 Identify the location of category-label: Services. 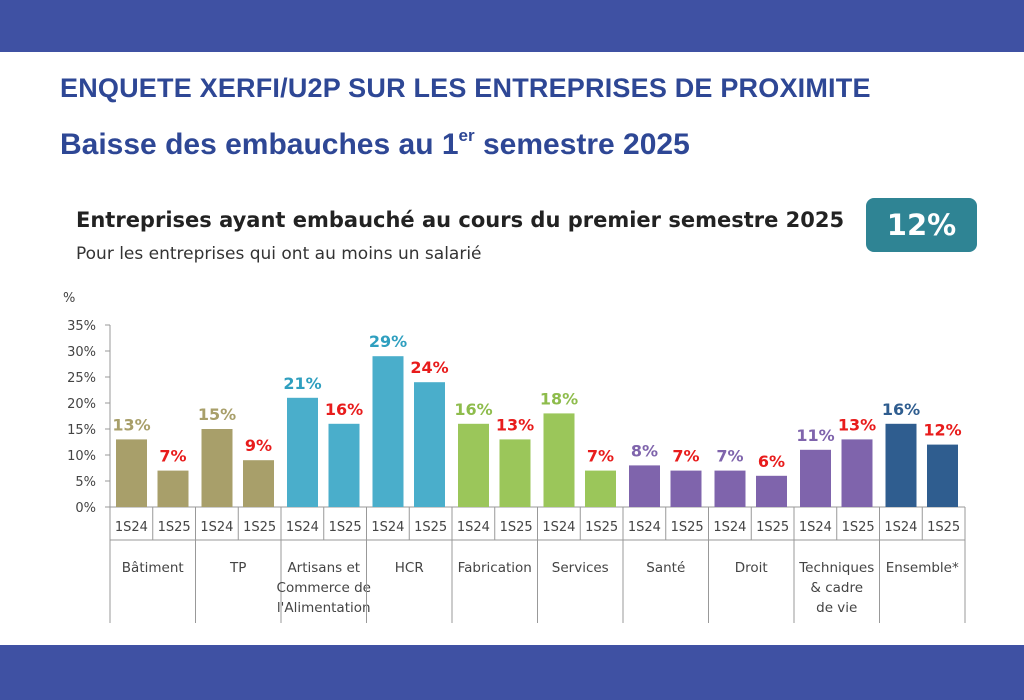
(580, 568).